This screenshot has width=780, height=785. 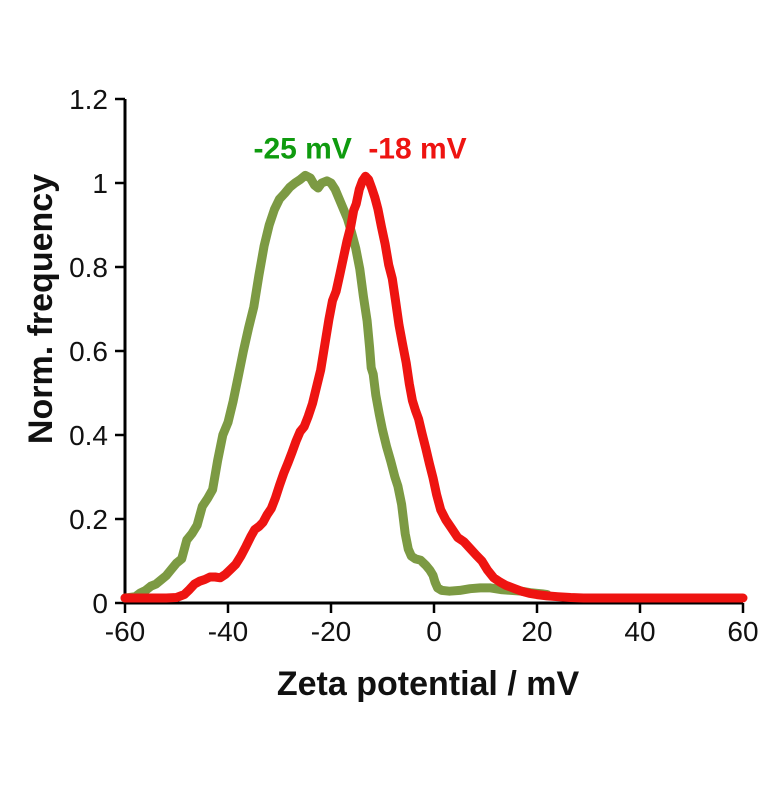 What do you see at coordinates (359, 149) in the screenshot?
I see `peak-annotations: -25 mV -18 mV` at bounding box center [359, 149].